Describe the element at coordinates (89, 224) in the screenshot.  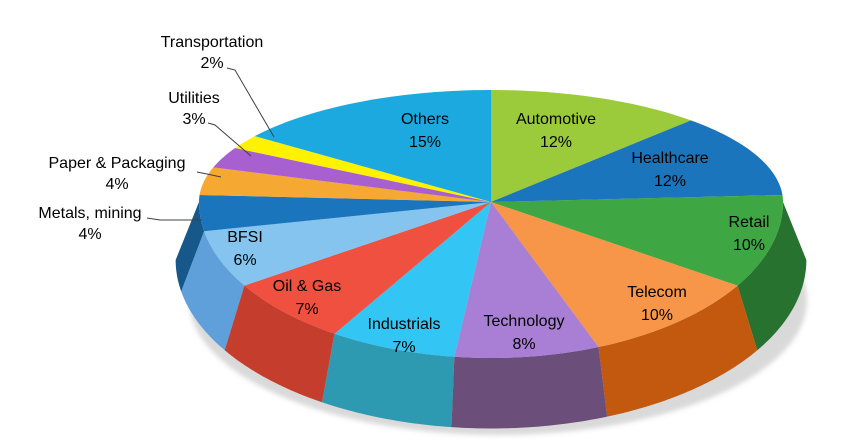
I see `slice-label-metals-mining: Metals, mining 4%` at that location.